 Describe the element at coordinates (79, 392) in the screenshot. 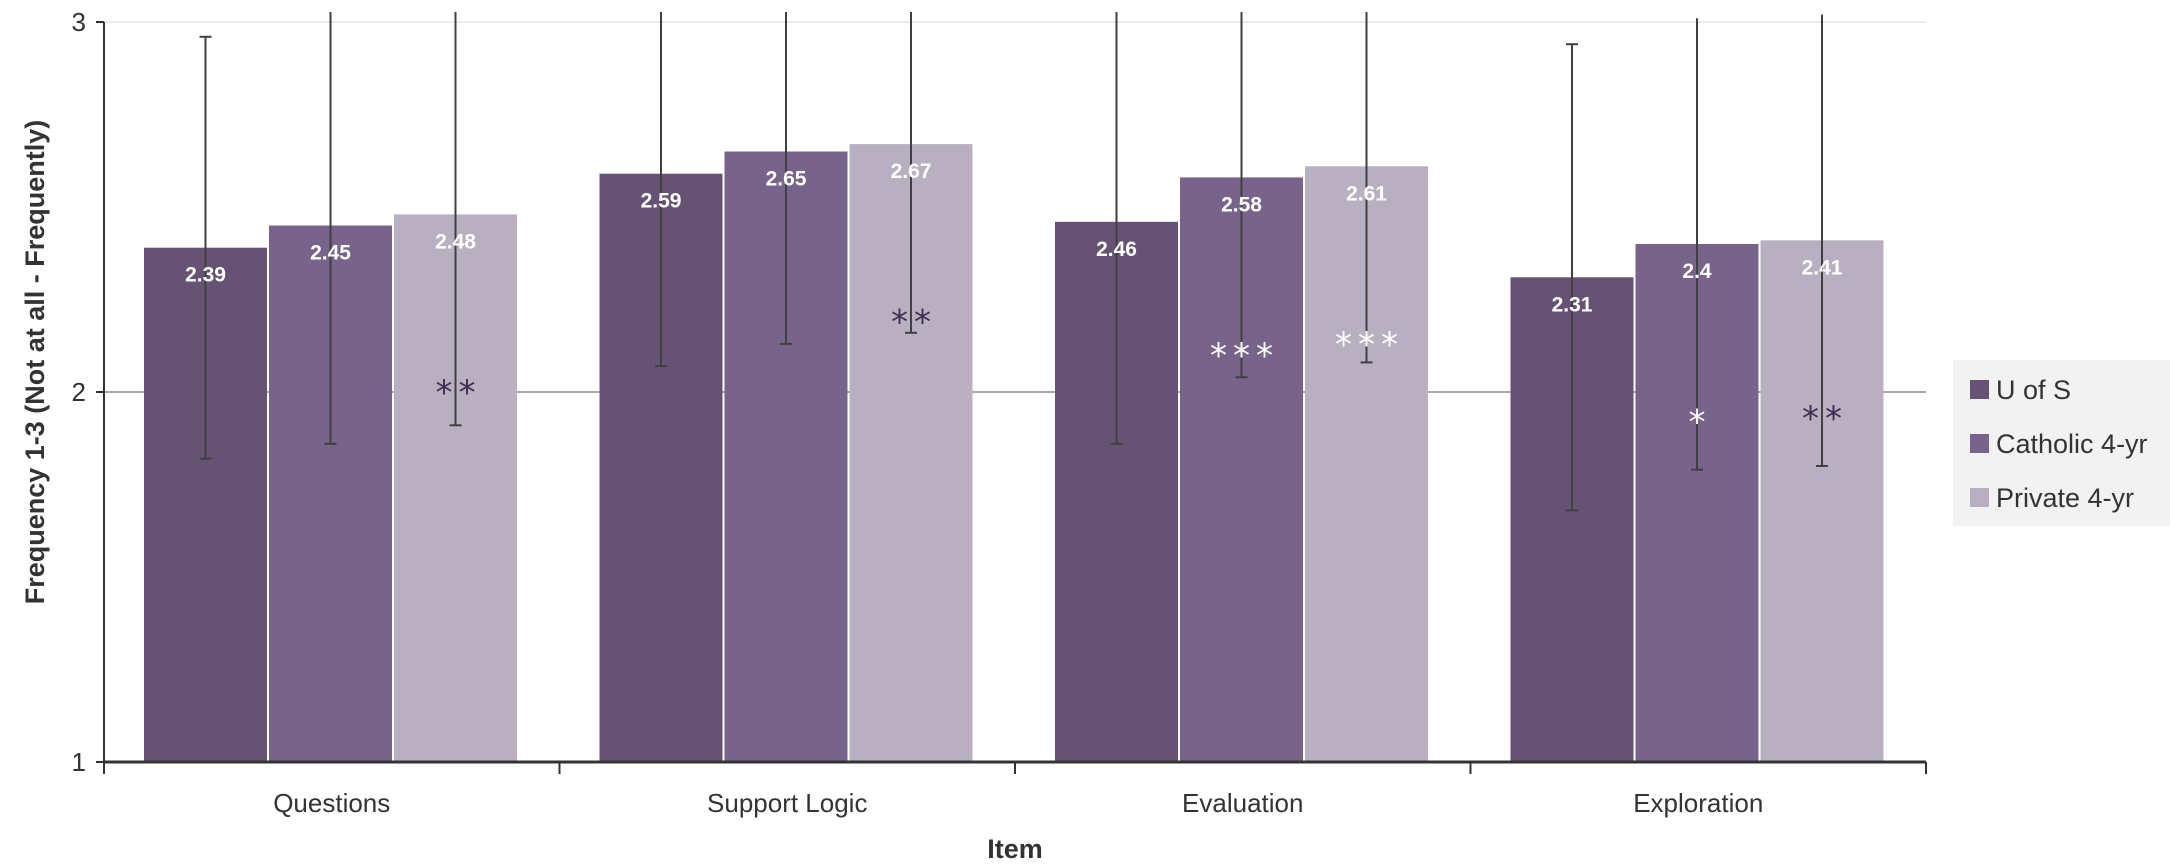

I see `y-tick-label: 2` at that location.